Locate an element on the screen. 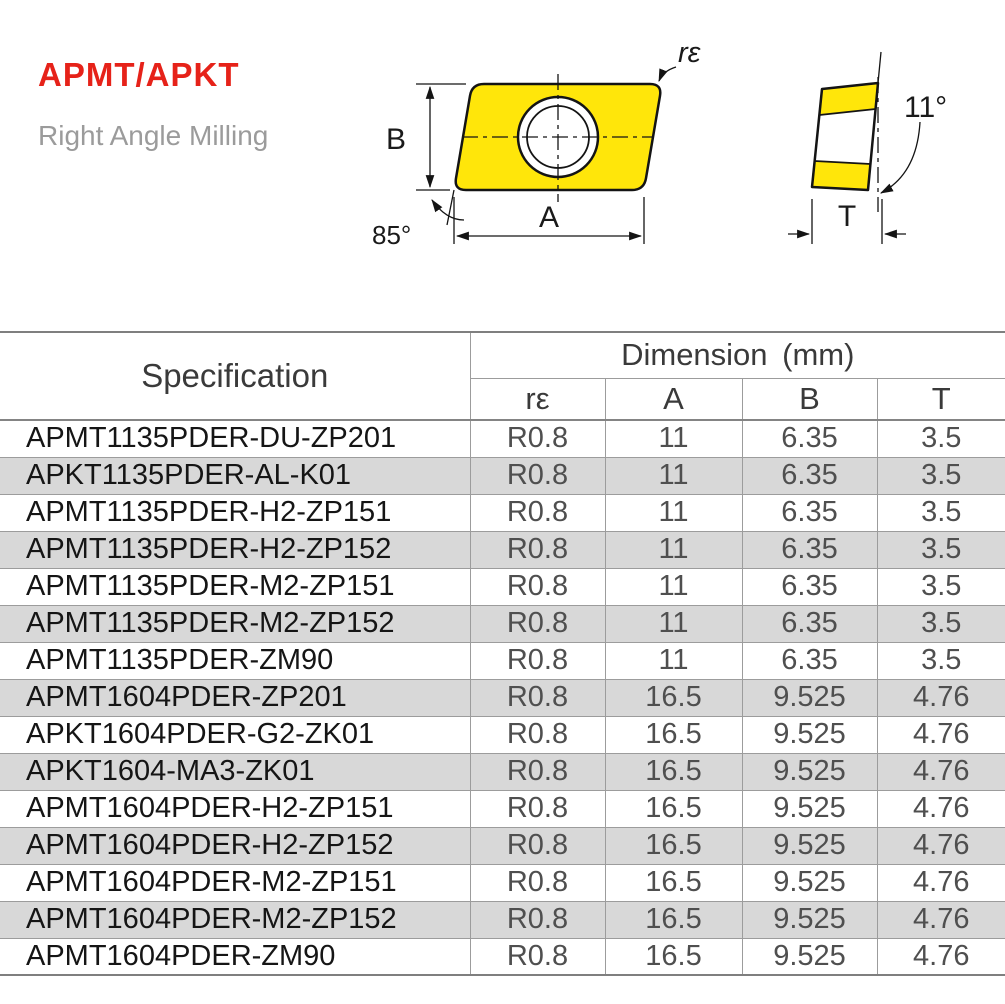 The image size is (1005, 1004). col-header-t: T is located at coordinates (940, 399).